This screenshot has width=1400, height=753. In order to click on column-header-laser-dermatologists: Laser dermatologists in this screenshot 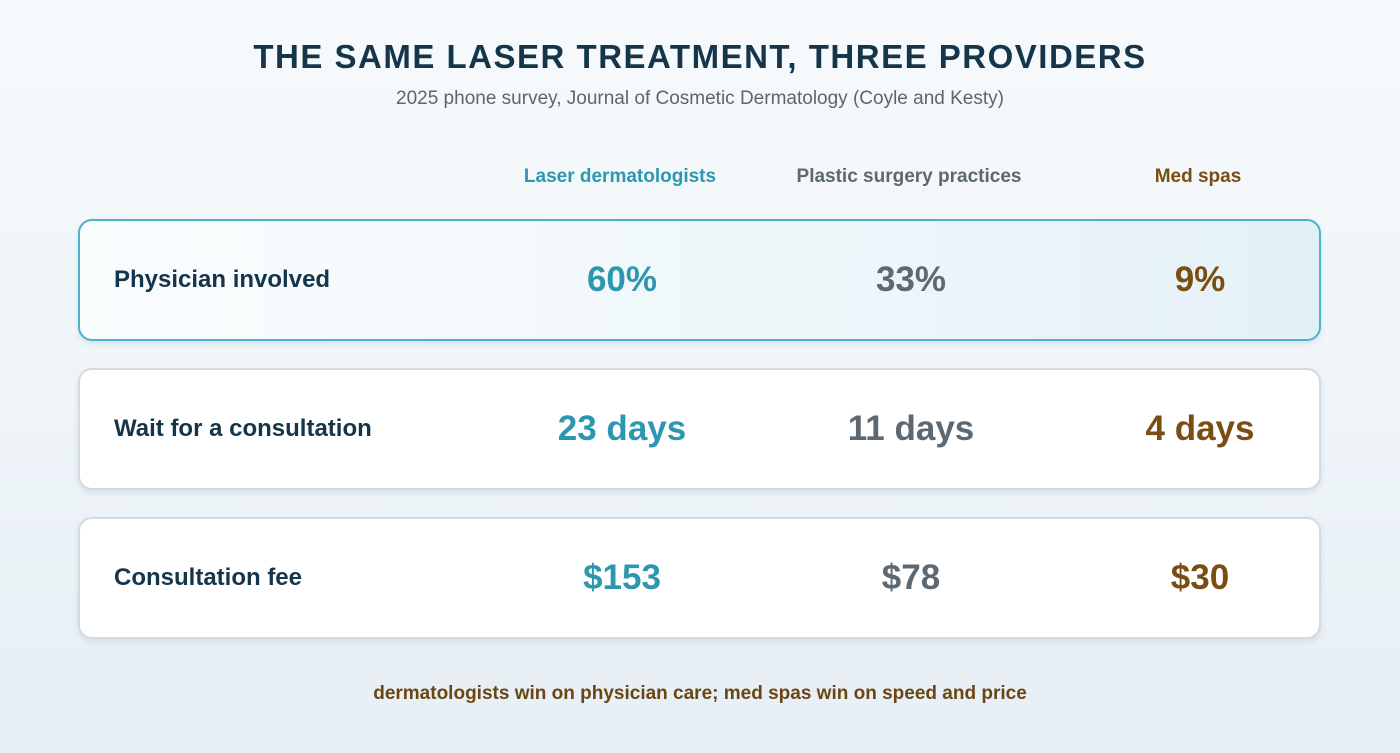, I will do `click(620, 176)`.